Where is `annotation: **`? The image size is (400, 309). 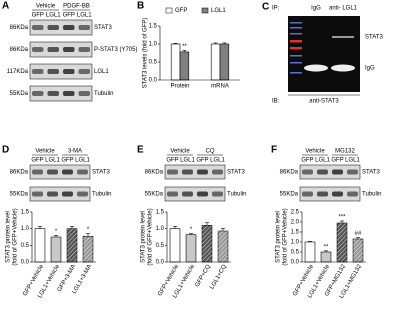
annotation: ** is located at coordinates (326, 247).